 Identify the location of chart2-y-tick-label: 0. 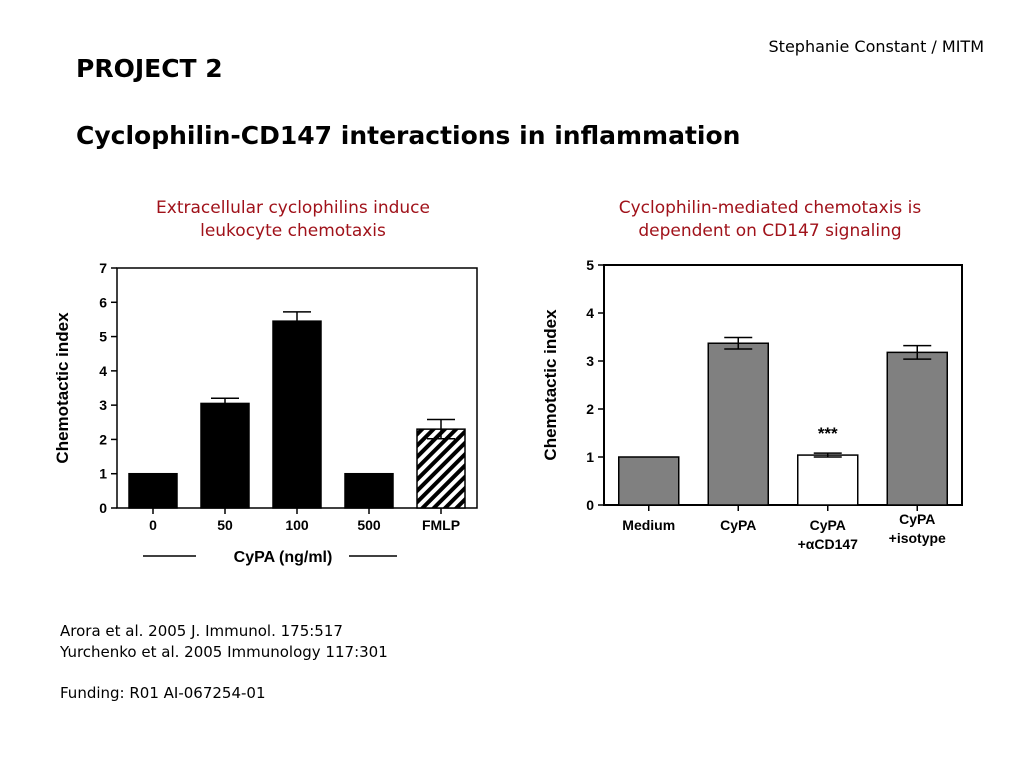
(590, 505).